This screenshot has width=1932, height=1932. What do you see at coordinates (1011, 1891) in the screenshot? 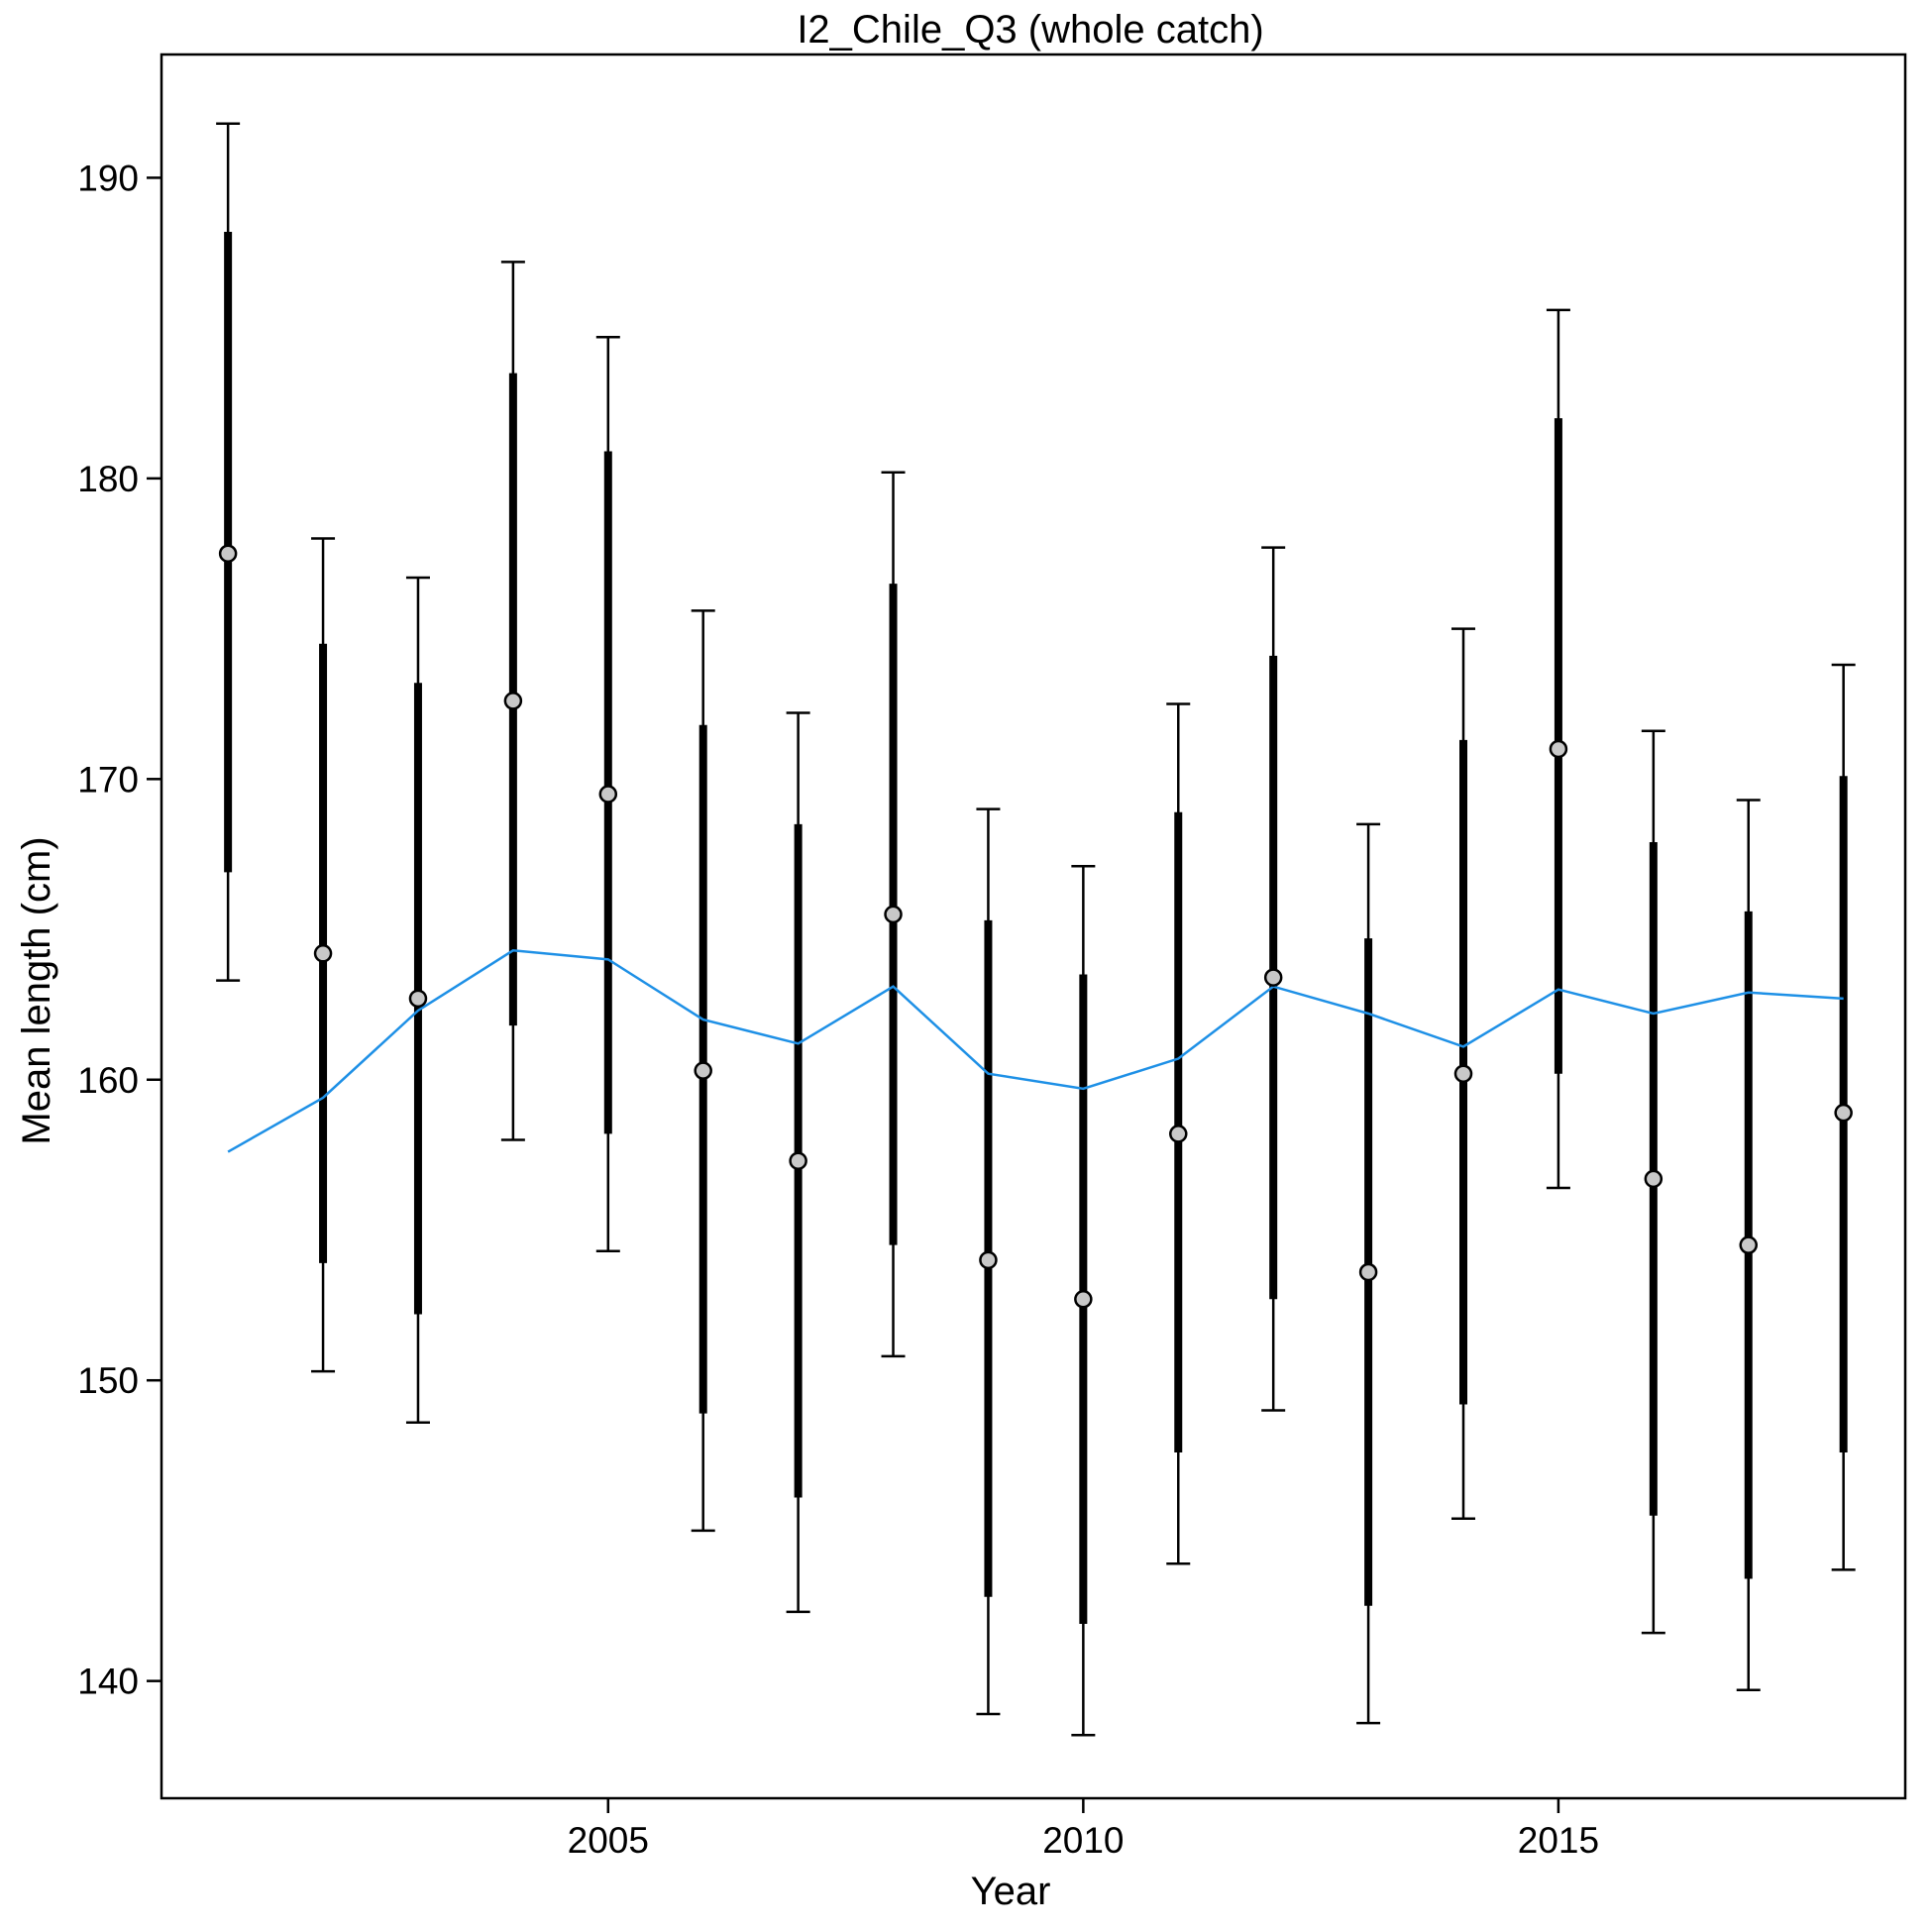
I see `x-axis-label: Year` at bounding box center [1011, 1891].